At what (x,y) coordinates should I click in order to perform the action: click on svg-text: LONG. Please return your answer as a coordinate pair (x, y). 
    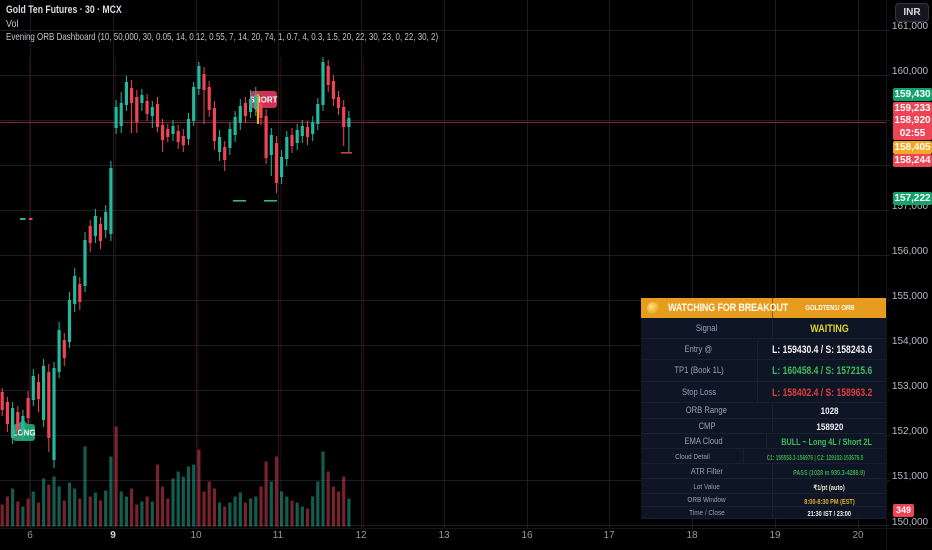
    Looking at the image, I should click on (23, 433).